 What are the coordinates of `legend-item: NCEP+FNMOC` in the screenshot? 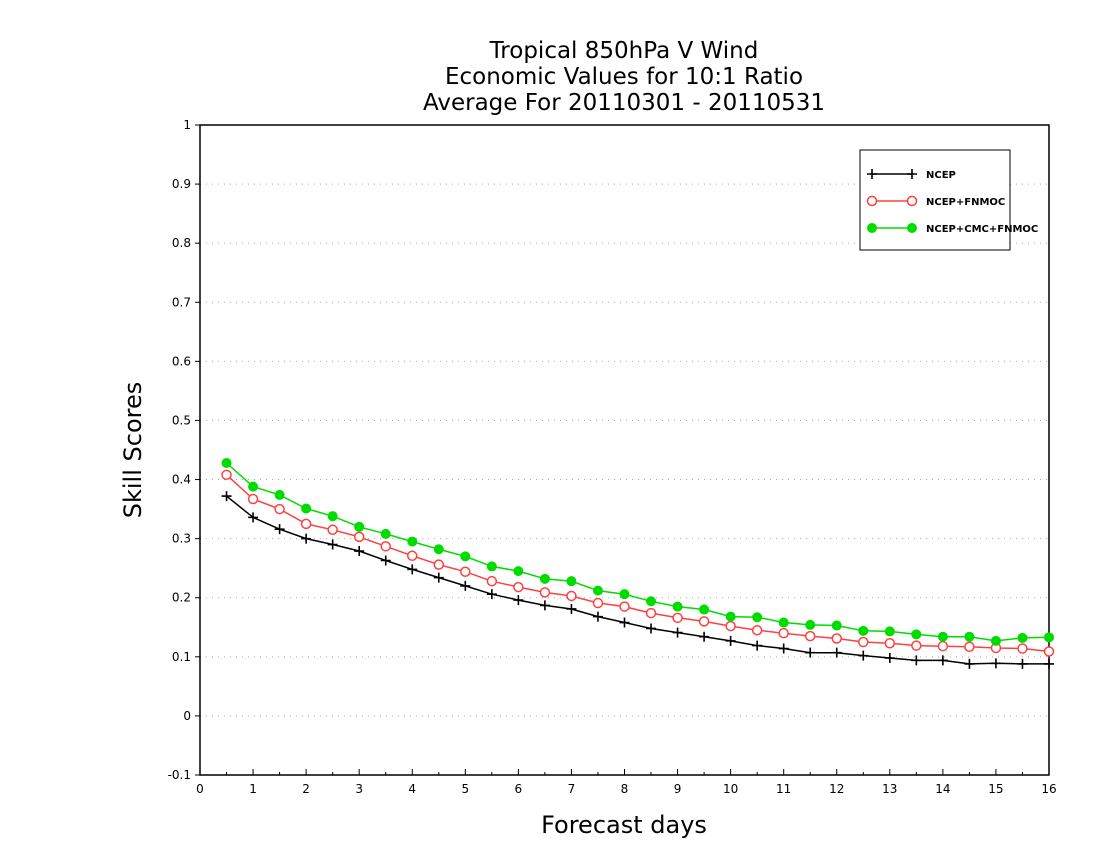 It's located at (935, 201).